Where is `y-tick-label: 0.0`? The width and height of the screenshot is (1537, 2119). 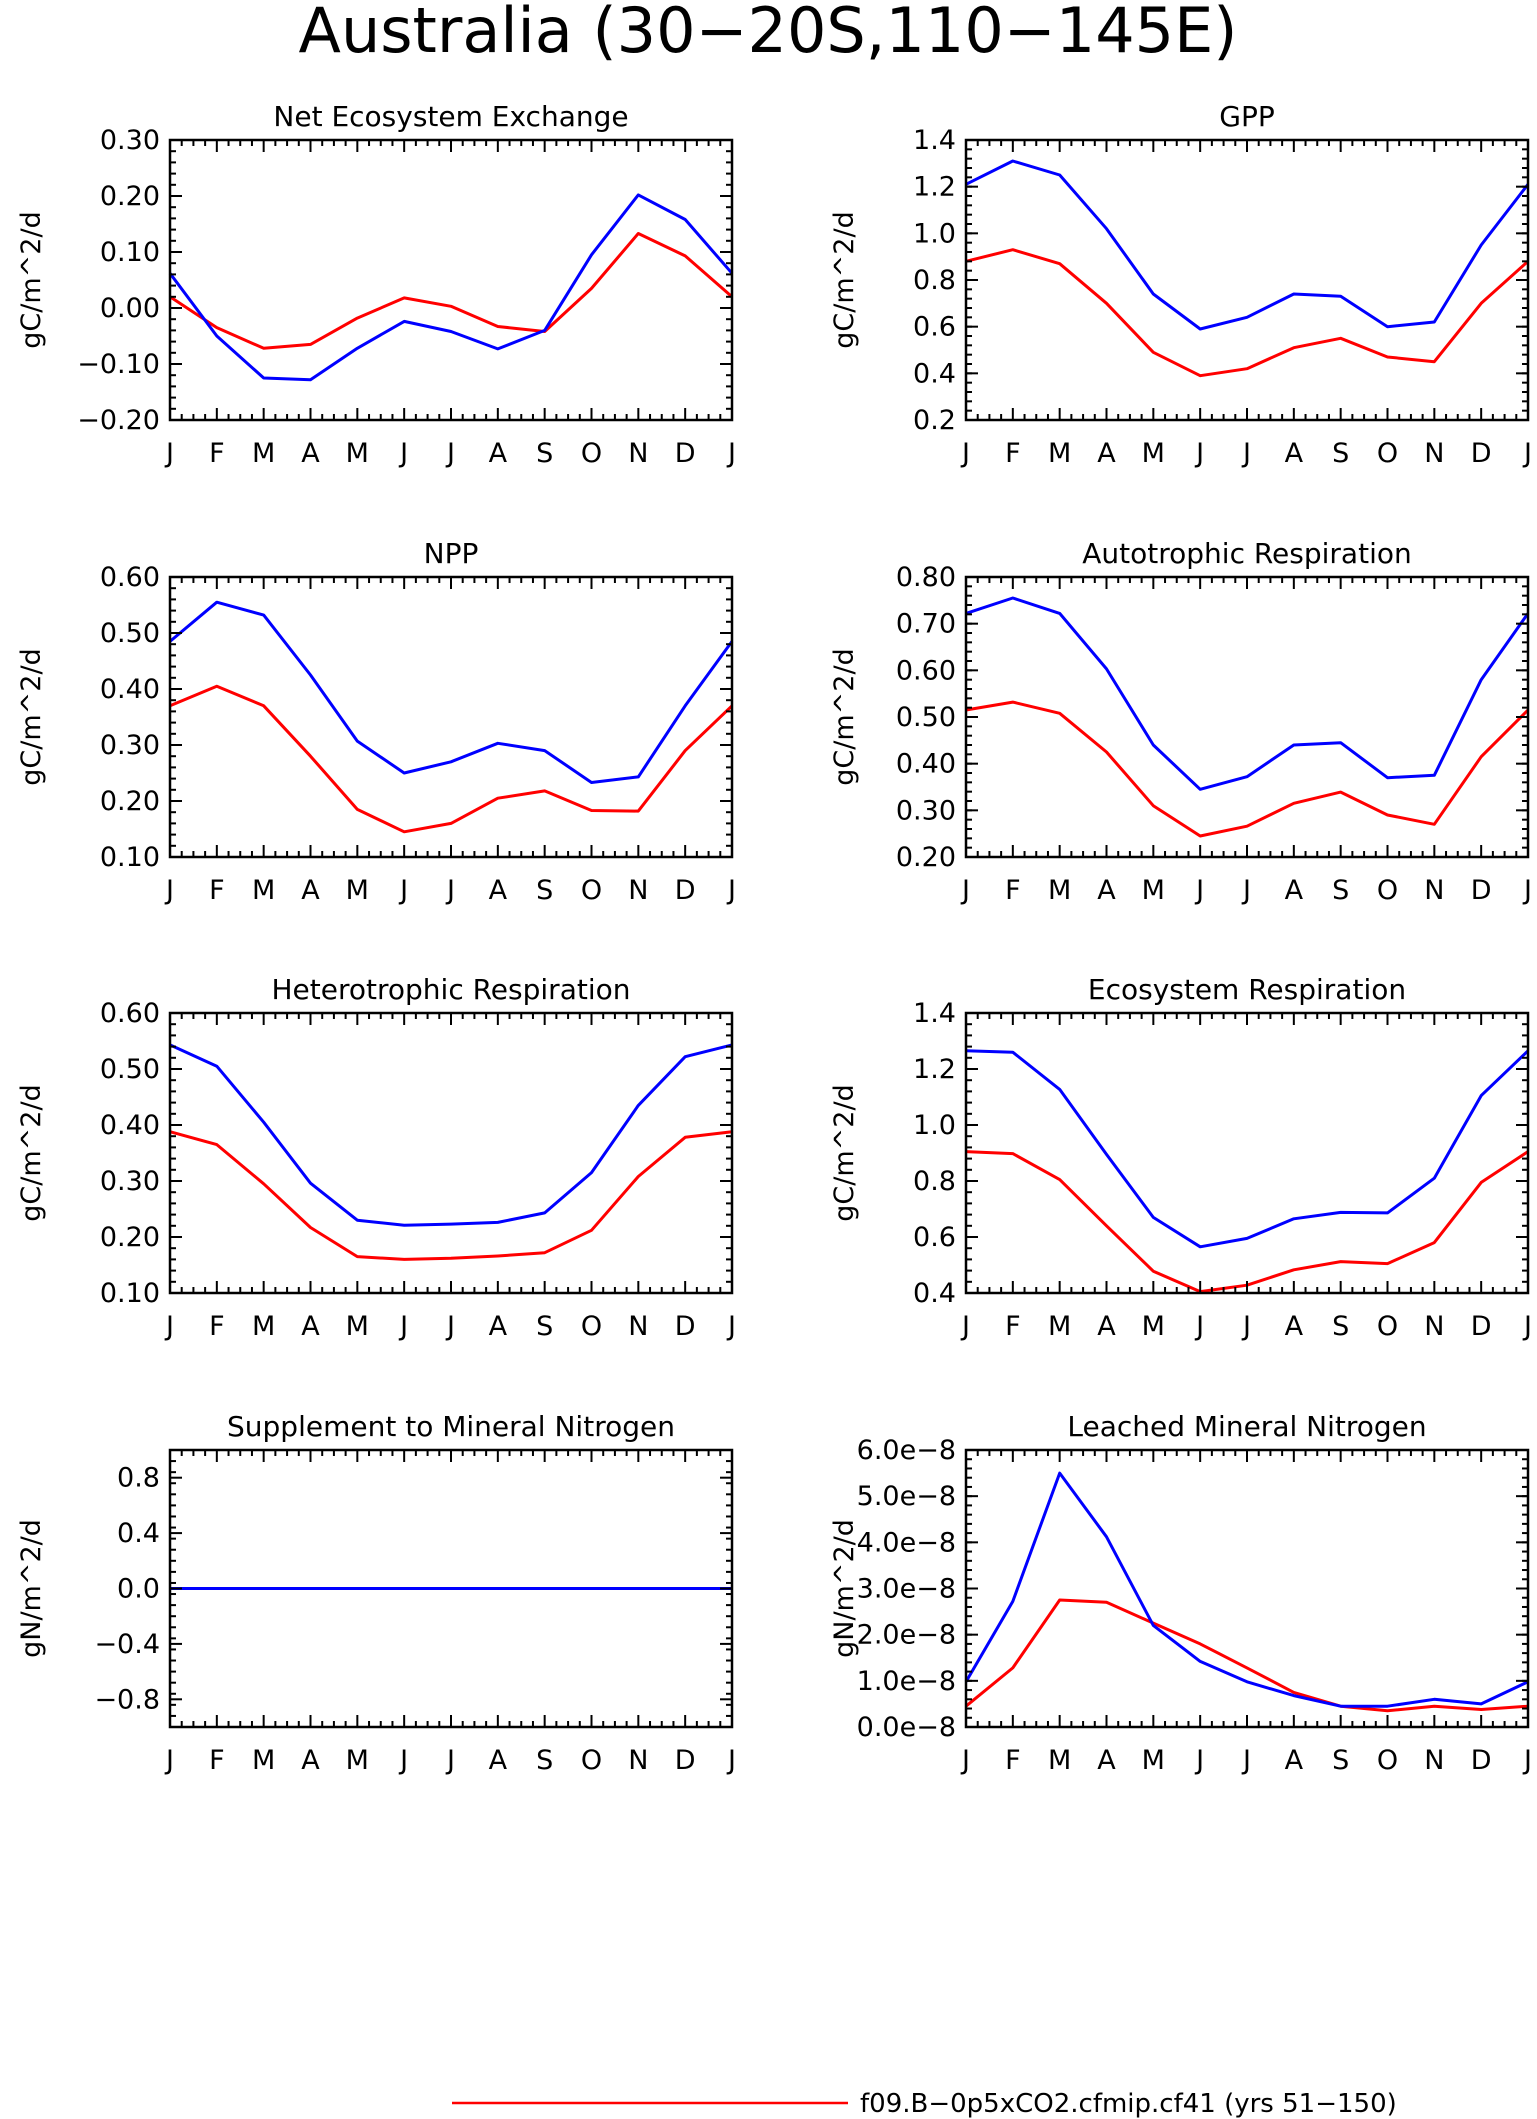
y-tick-label: 0.0 is located at coordinates (138, 1589).